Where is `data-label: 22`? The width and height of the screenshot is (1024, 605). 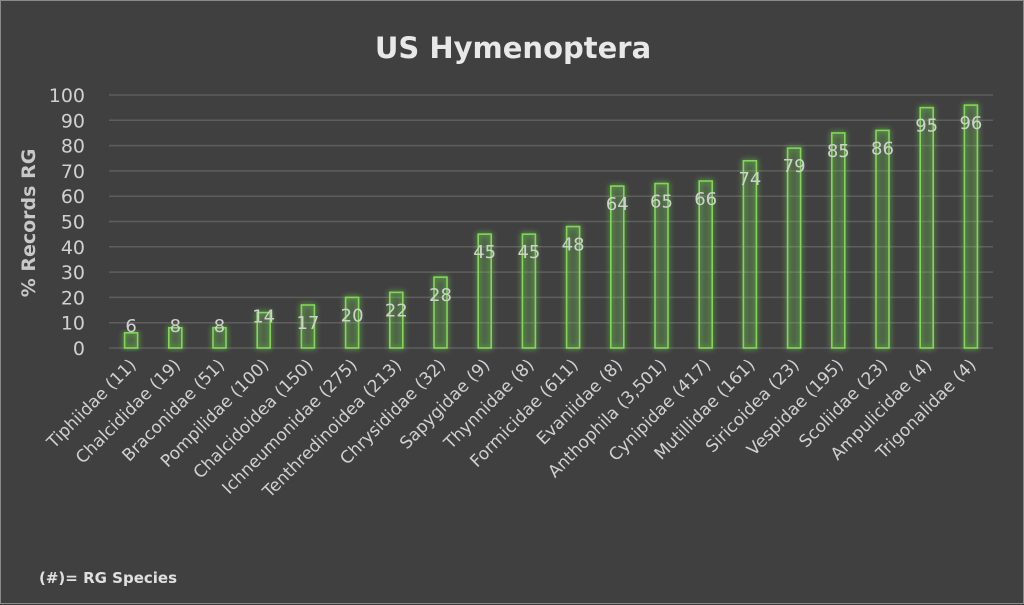 data-label: 22 is located at coordinates (396, 310).